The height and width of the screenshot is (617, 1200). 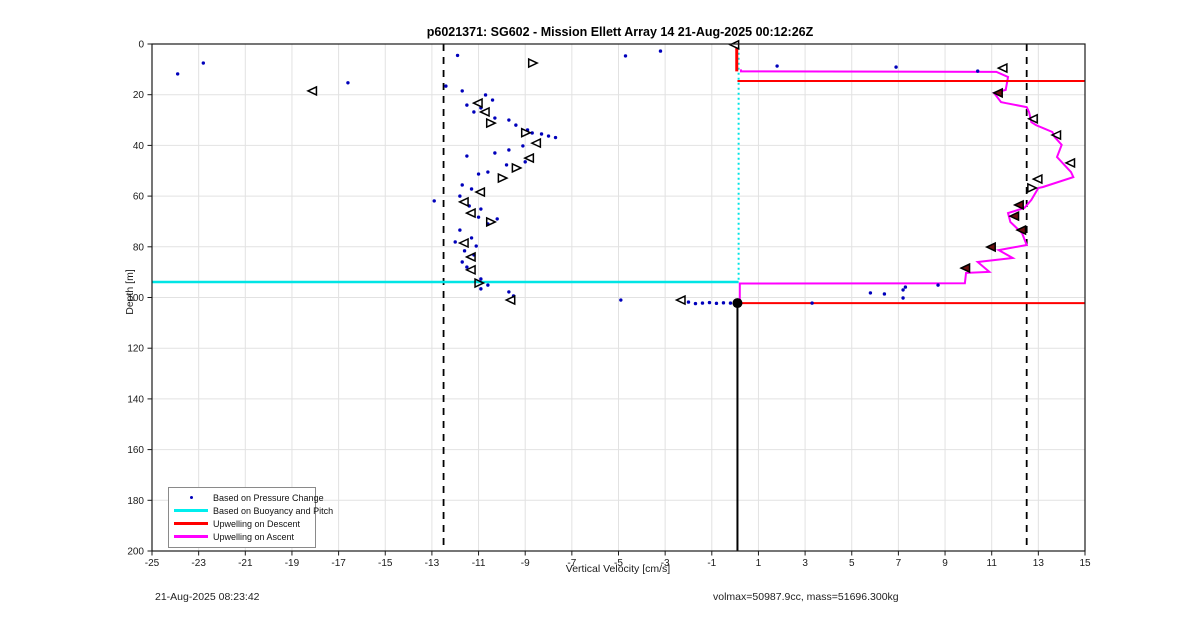 I want to click on legend-label: Upwelling on Ascent, so click(x=254, y=536).